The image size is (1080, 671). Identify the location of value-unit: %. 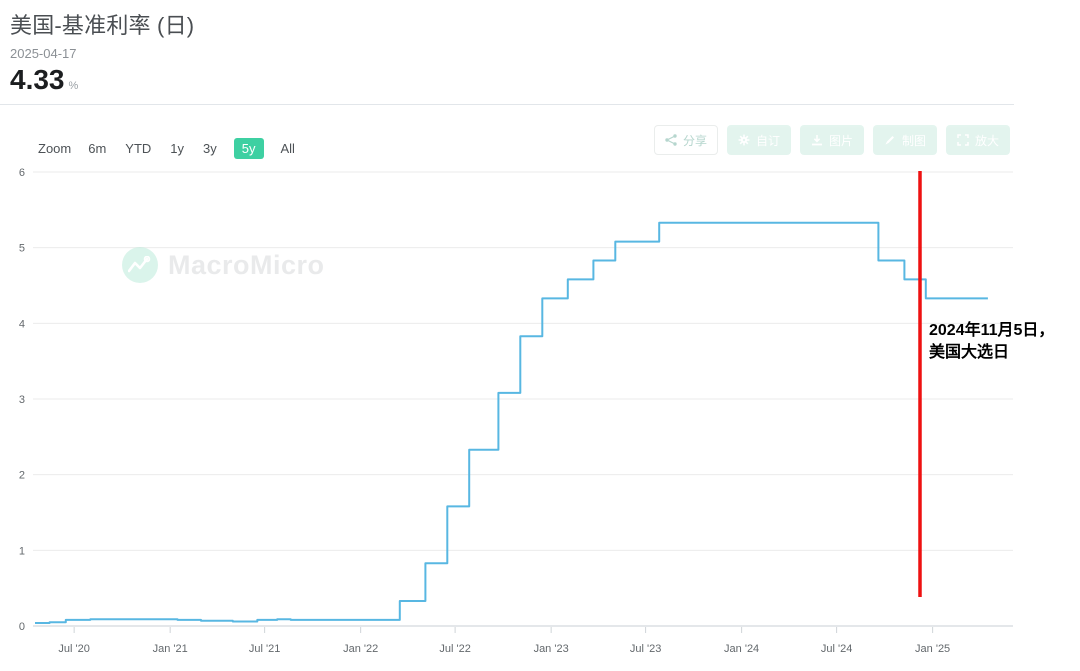
(73, 86).